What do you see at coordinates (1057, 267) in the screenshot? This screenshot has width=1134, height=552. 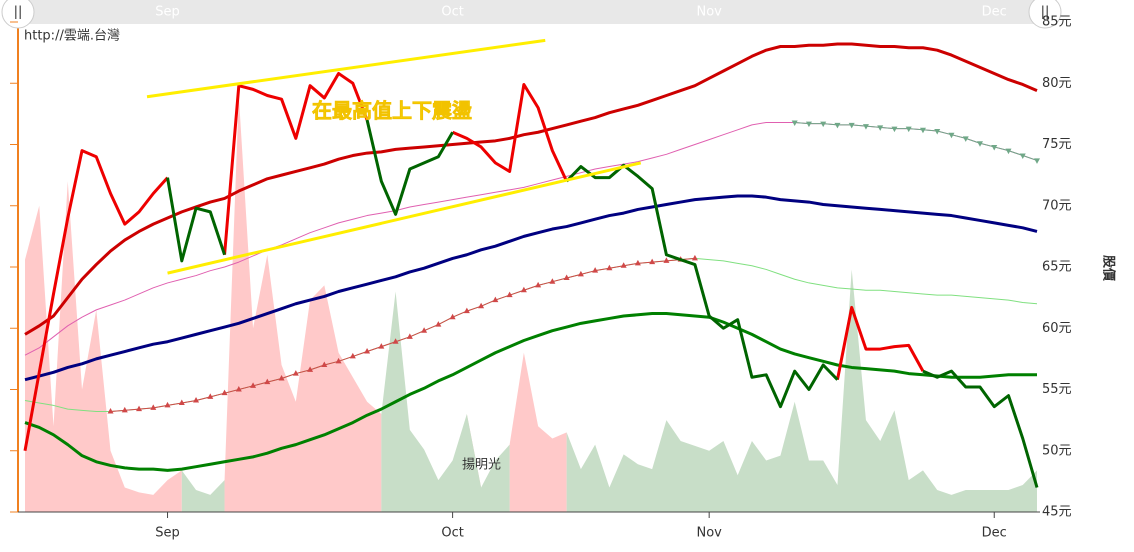 I see `y-tick-label: 65元` at bounding box center [1057, 267].